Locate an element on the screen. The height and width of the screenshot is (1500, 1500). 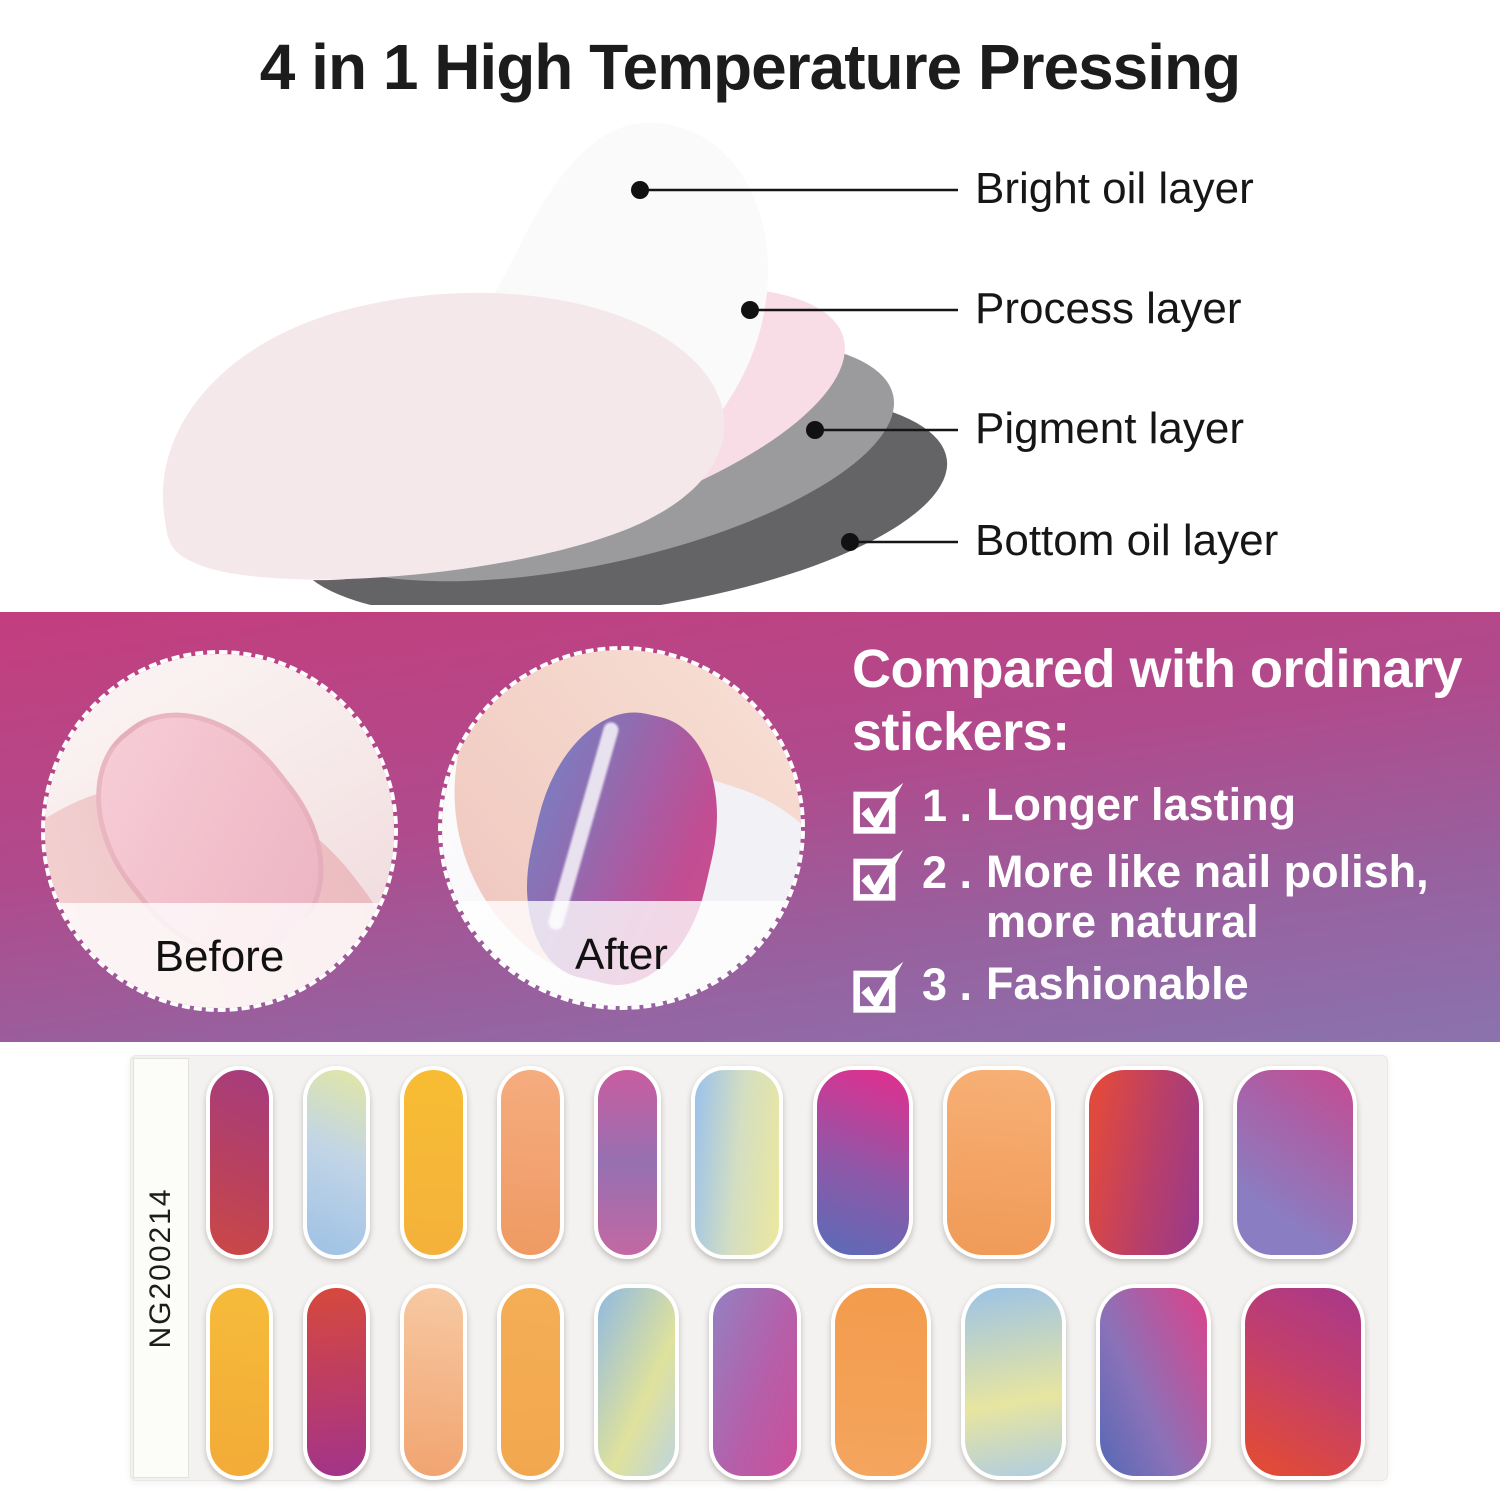
sticker-row-bottom is located at coordinates (785, 1382).